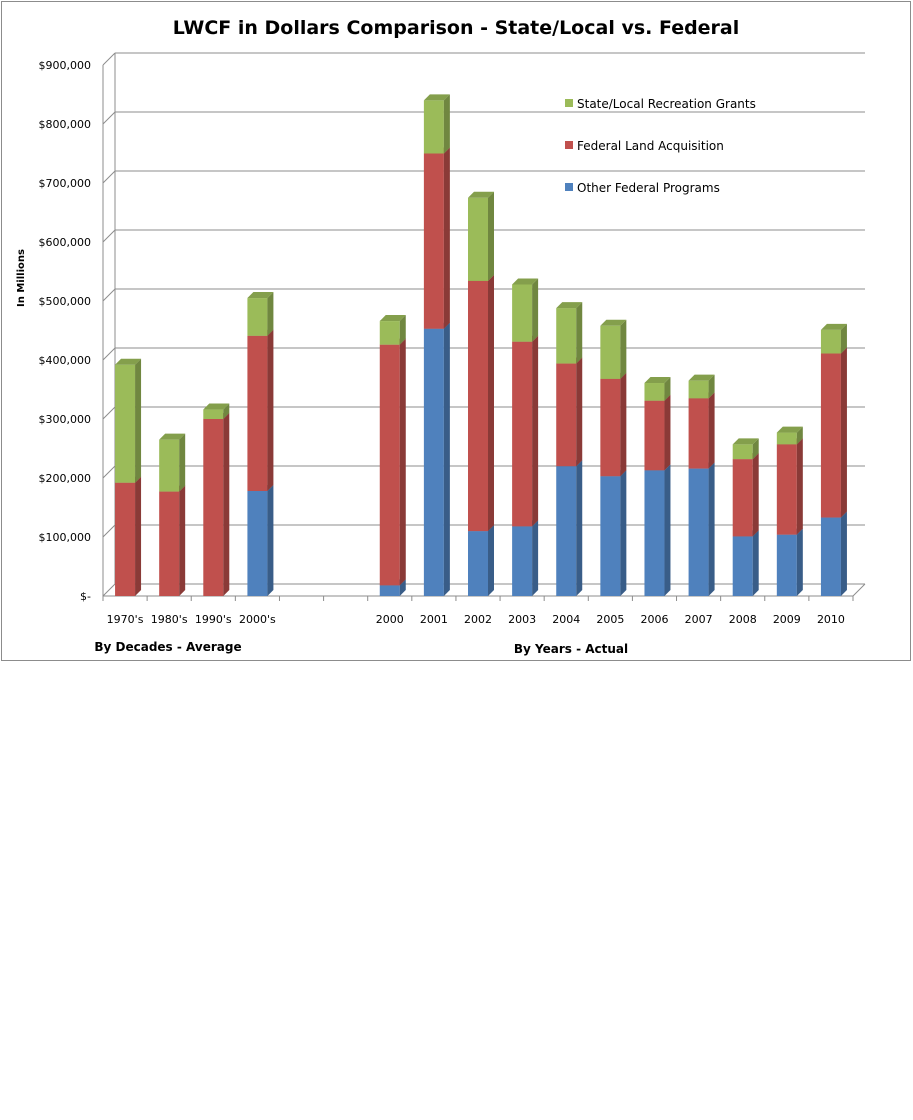  Describe the element at coordinates (434, 619) in the screenshot. I see `x-tick-label: 2001` at that location.